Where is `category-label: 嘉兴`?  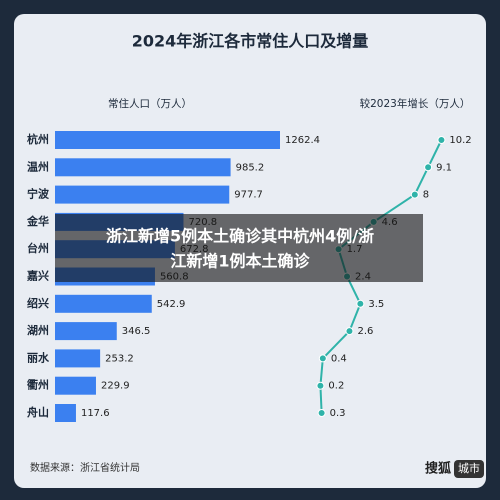 category-label: 嘉兴 is located at coordinates (37, 276).